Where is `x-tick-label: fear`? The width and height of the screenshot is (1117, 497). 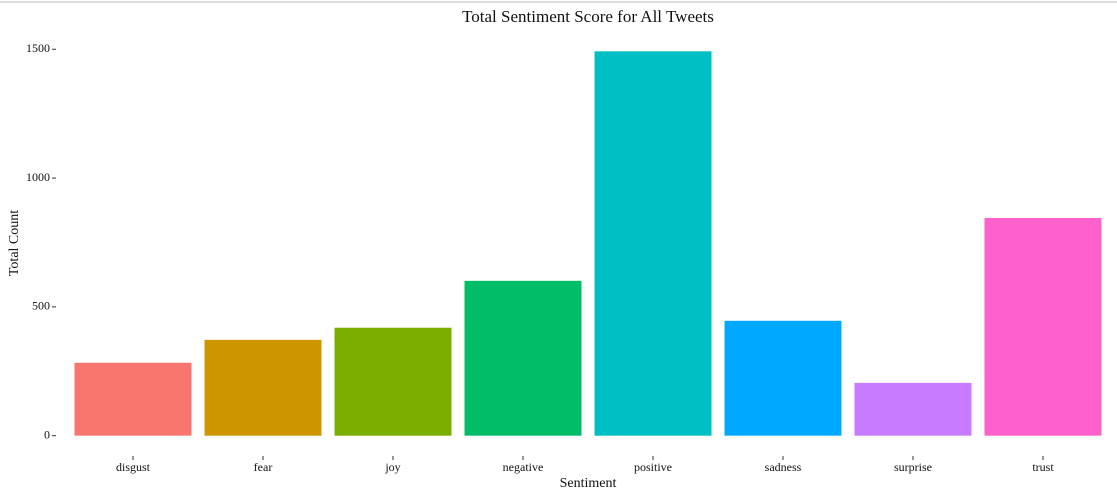
x-tick-label: fear is located at coordinates (263, 467).